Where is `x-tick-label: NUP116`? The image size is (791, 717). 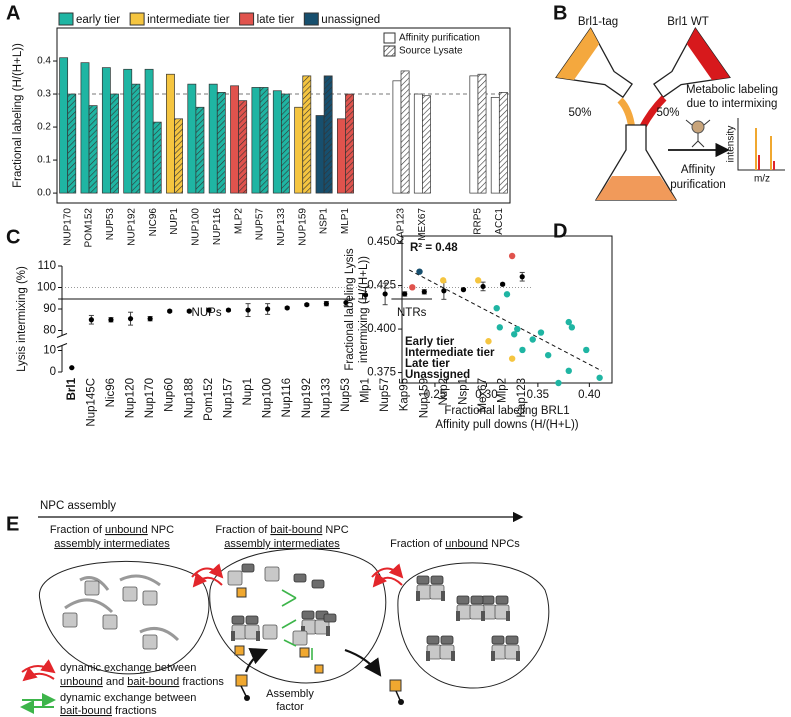
x-tick-label: NUP116 is located at coordinates (217, 226).